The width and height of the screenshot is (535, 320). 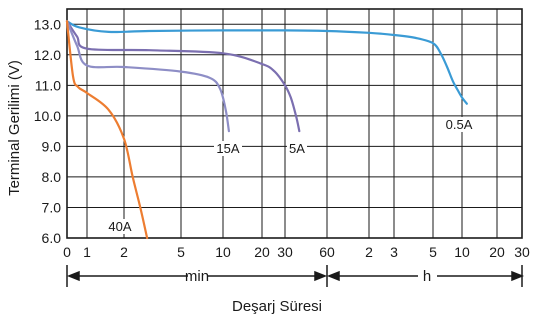 What do you see at coordinates (67, 252) in the screenshot?
I see `x-tick-label: 0` at bounding box center [67, 252].